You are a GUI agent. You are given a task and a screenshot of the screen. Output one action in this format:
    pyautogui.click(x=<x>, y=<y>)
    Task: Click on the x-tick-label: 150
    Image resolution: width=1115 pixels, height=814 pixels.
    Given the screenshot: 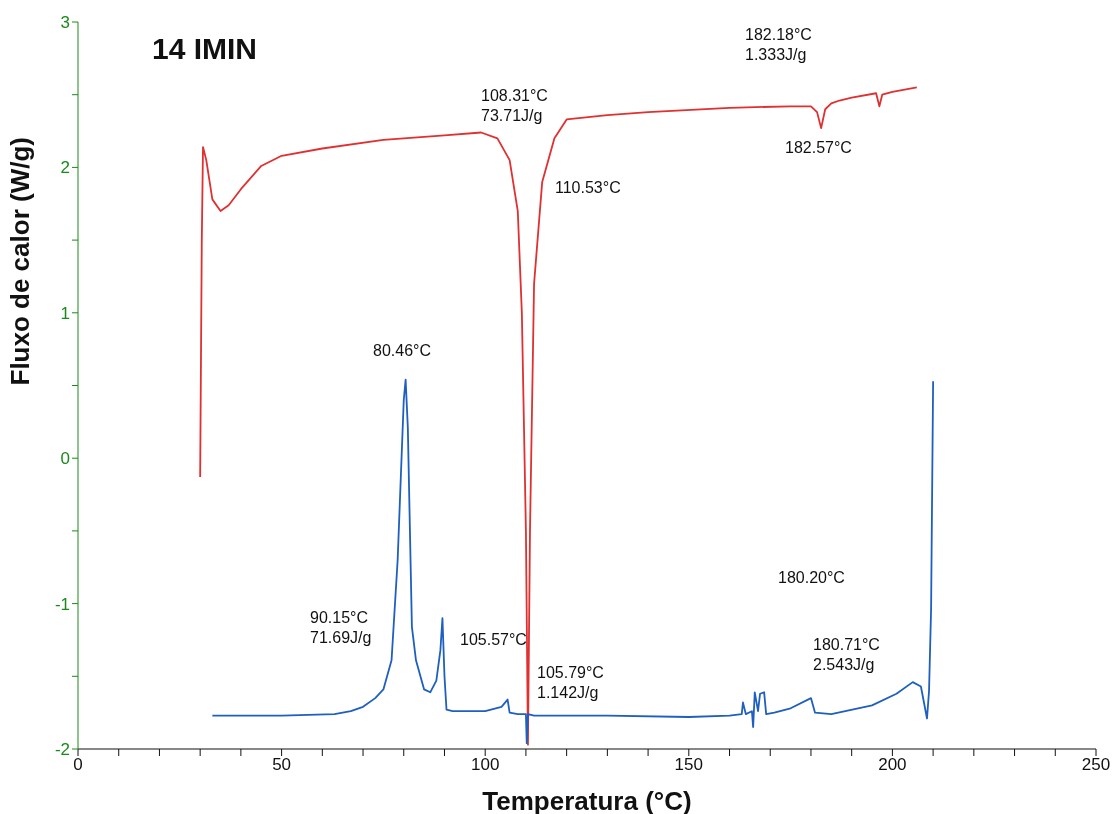 What is the action you would take?
    pyautogui.click(x=688, y=765)
    